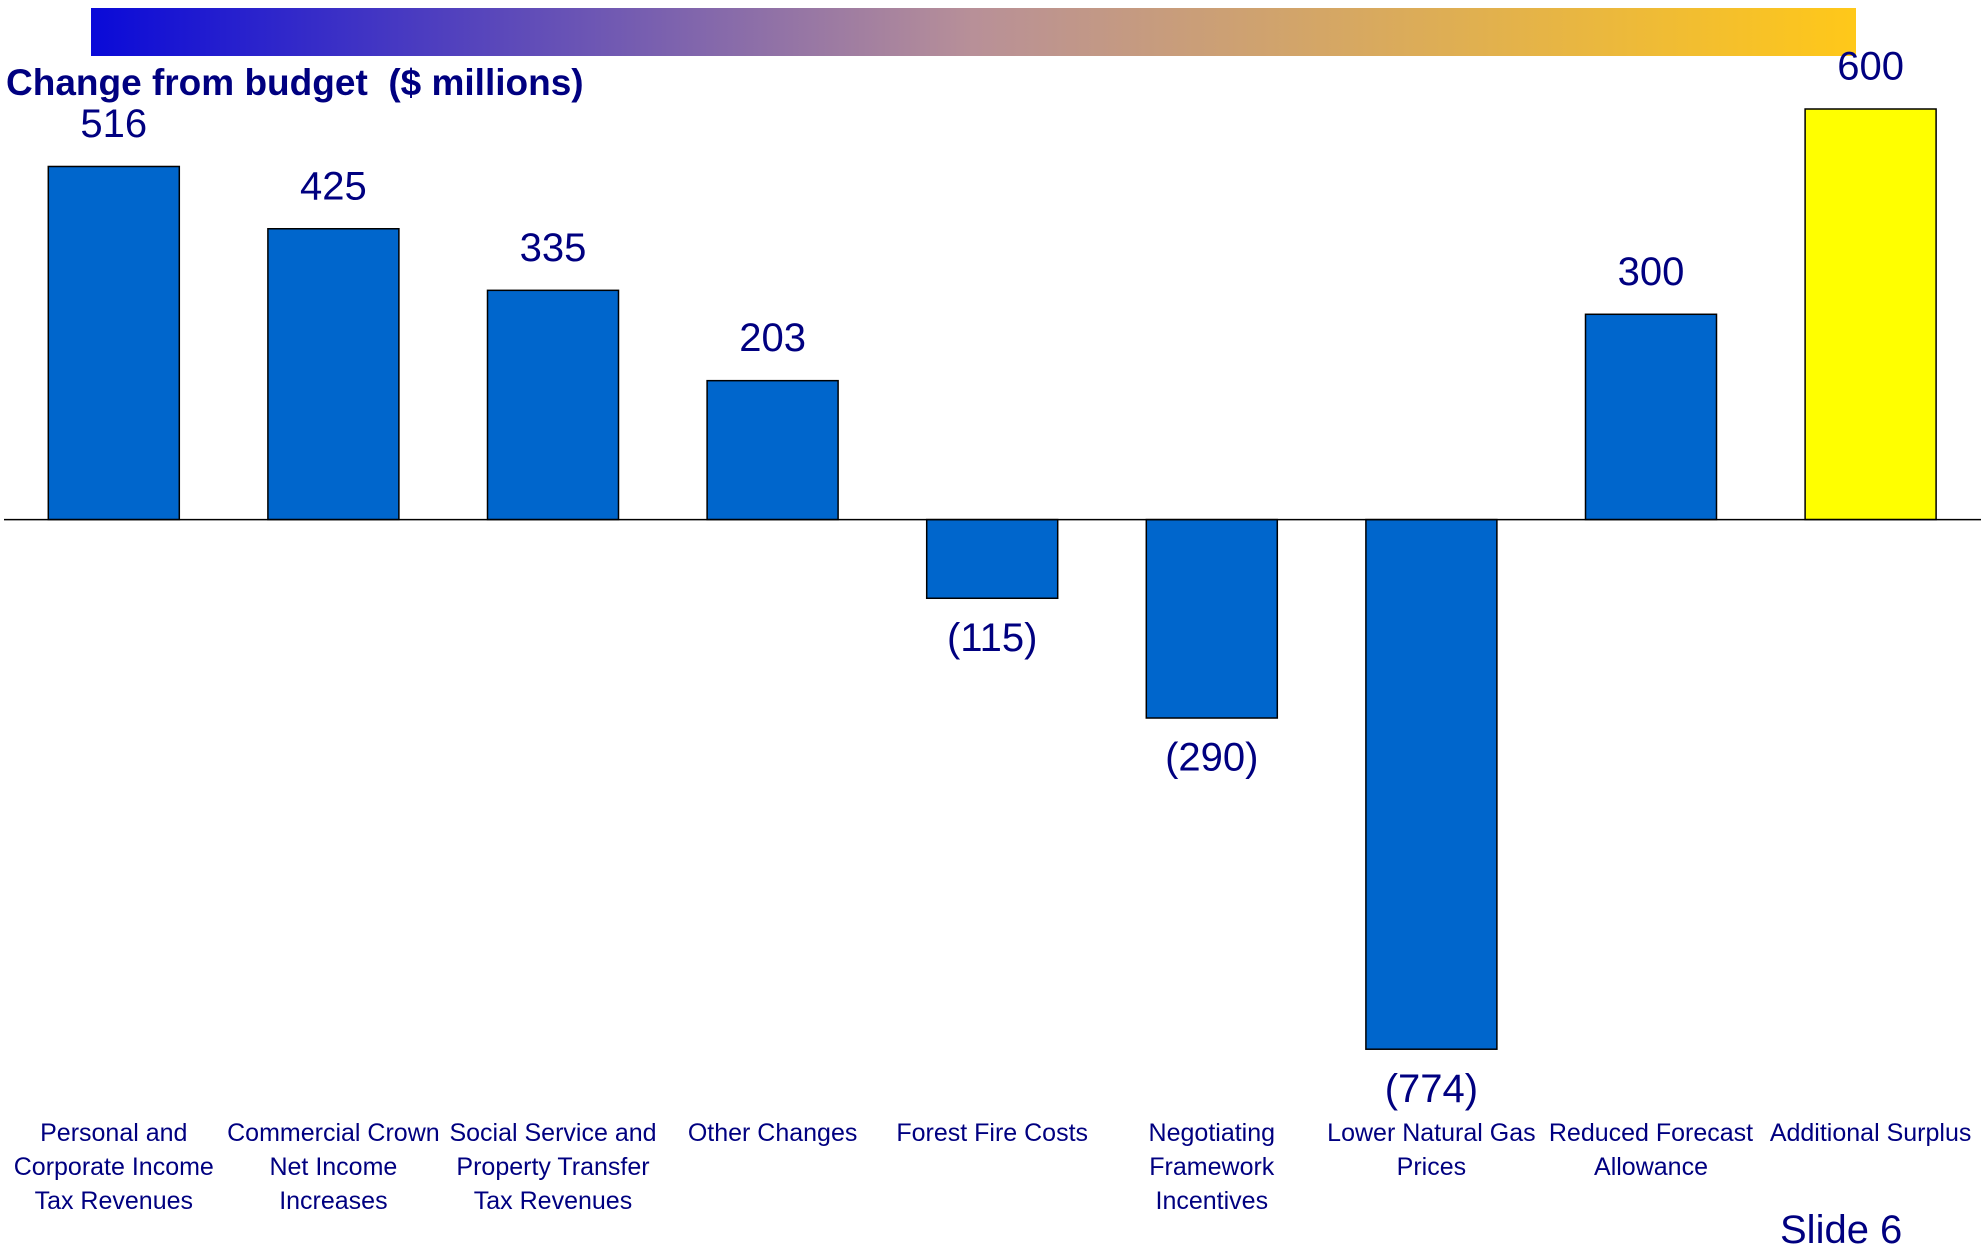  Describe the element at coordinates (295, 82) in the screenshot. I see `chart-title: Change from budget ($ millions)` at that location.